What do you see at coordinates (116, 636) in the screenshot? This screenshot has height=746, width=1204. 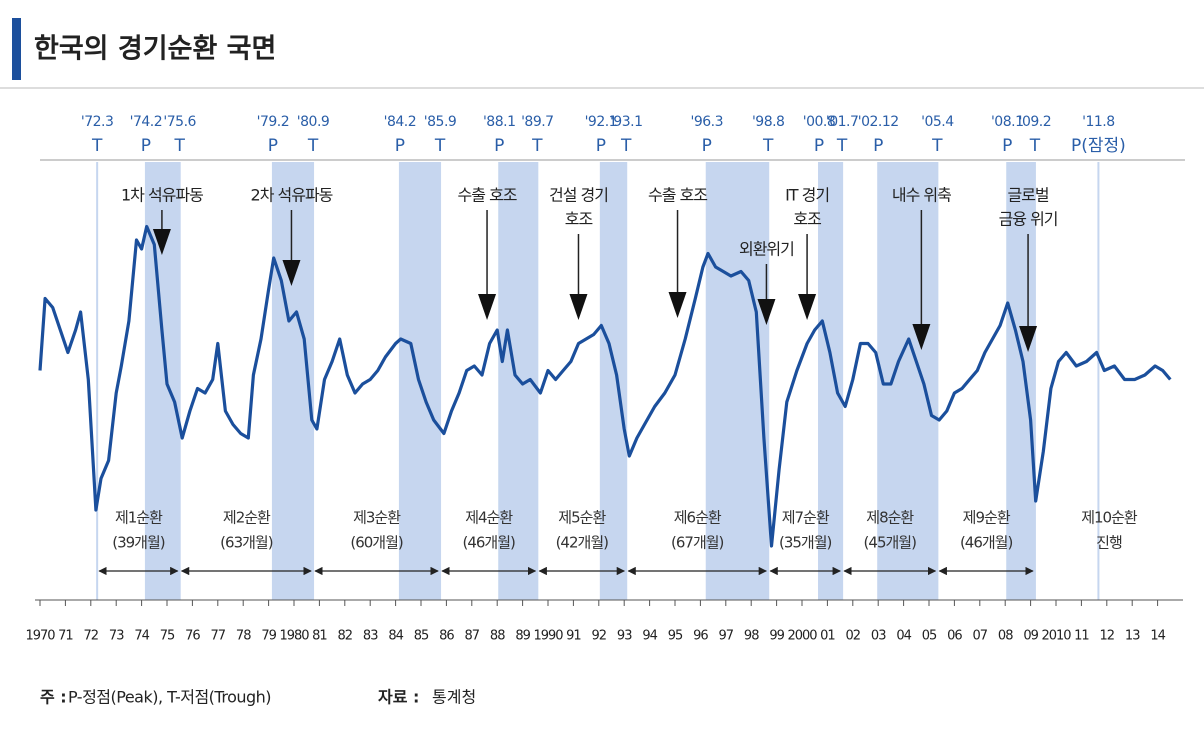 I see `x-tick-label: 73` at bounding box center [116, 636].